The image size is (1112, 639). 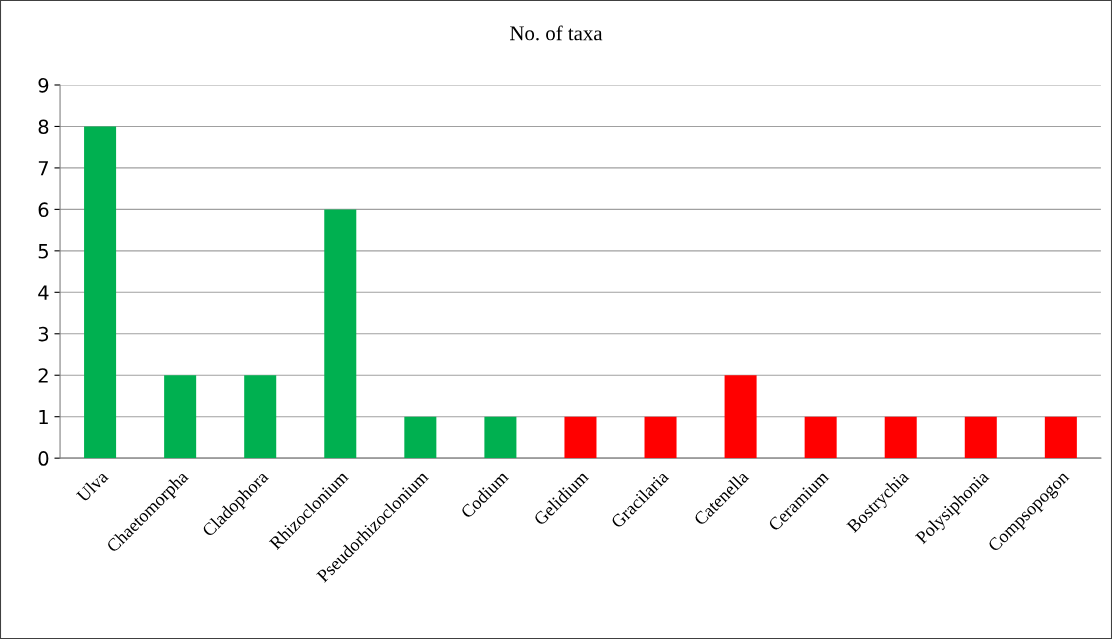 I want to click on y-tick-label: 6, so click(x=43, y=210).